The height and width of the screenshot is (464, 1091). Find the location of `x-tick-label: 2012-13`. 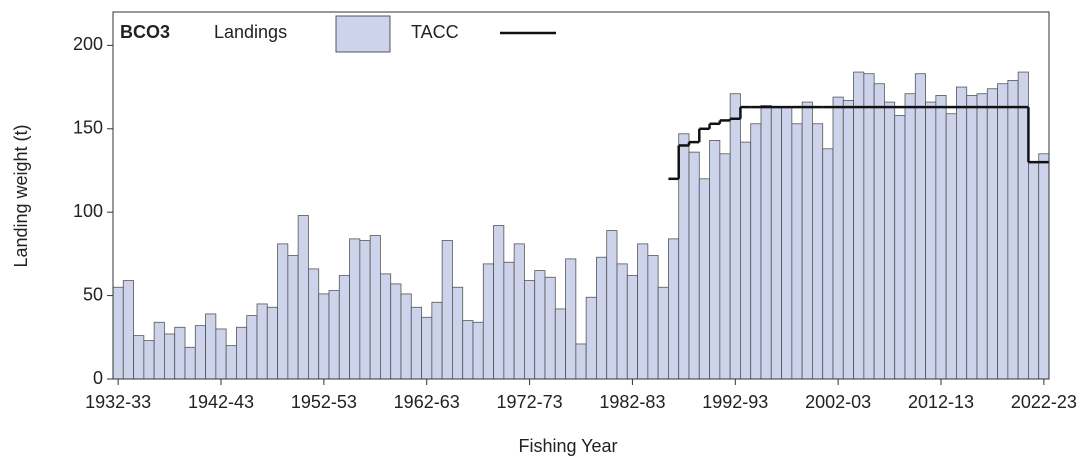

x-tick-label: 2012-13 is located at coordinates (941, 402).